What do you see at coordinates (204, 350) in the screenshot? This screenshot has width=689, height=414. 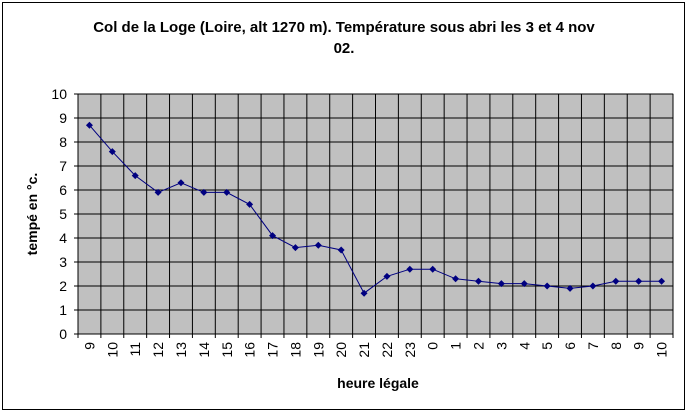 I see `x-tick-label: 14` at bounding box center [204, 350].